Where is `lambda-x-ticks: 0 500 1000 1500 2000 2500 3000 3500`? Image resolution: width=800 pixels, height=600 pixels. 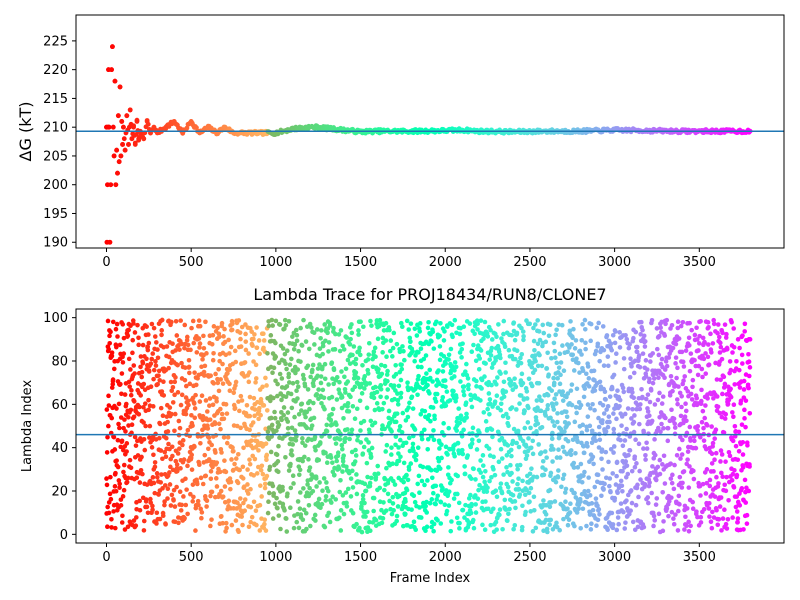
lambda-x-ticks: 0 500 1000 1500 2000 2500 3000 3500 is located at coordinates (409, 554).